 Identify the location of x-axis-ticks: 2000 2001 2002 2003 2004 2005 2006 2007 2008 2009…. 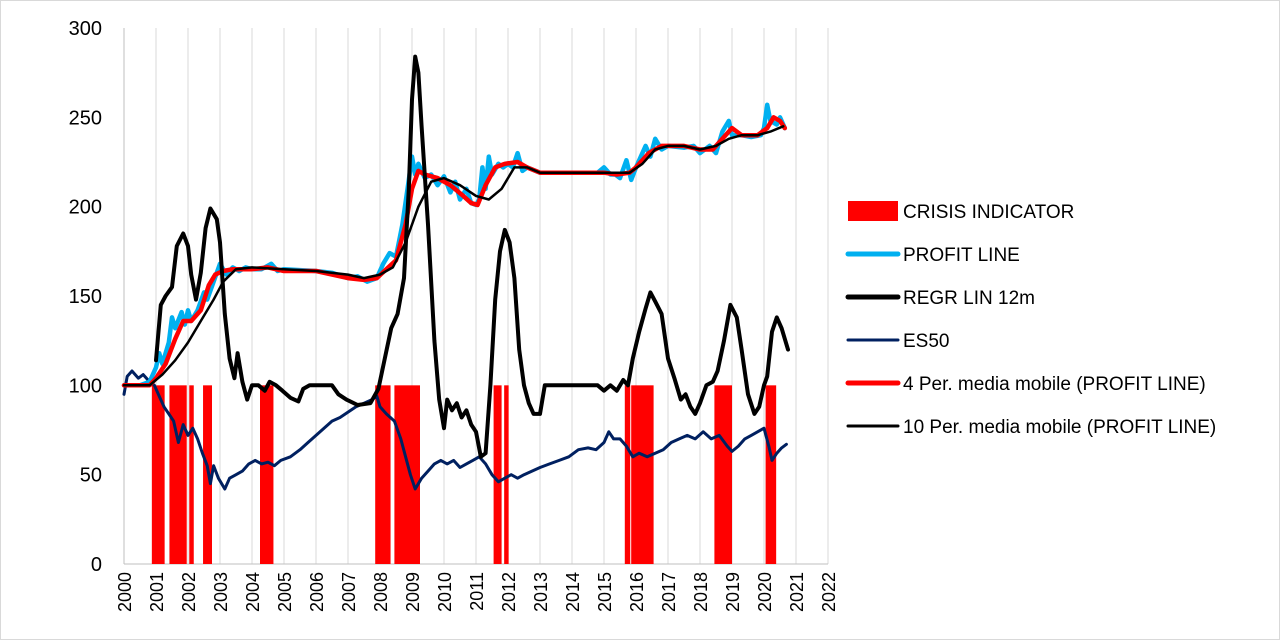
(477, 592).